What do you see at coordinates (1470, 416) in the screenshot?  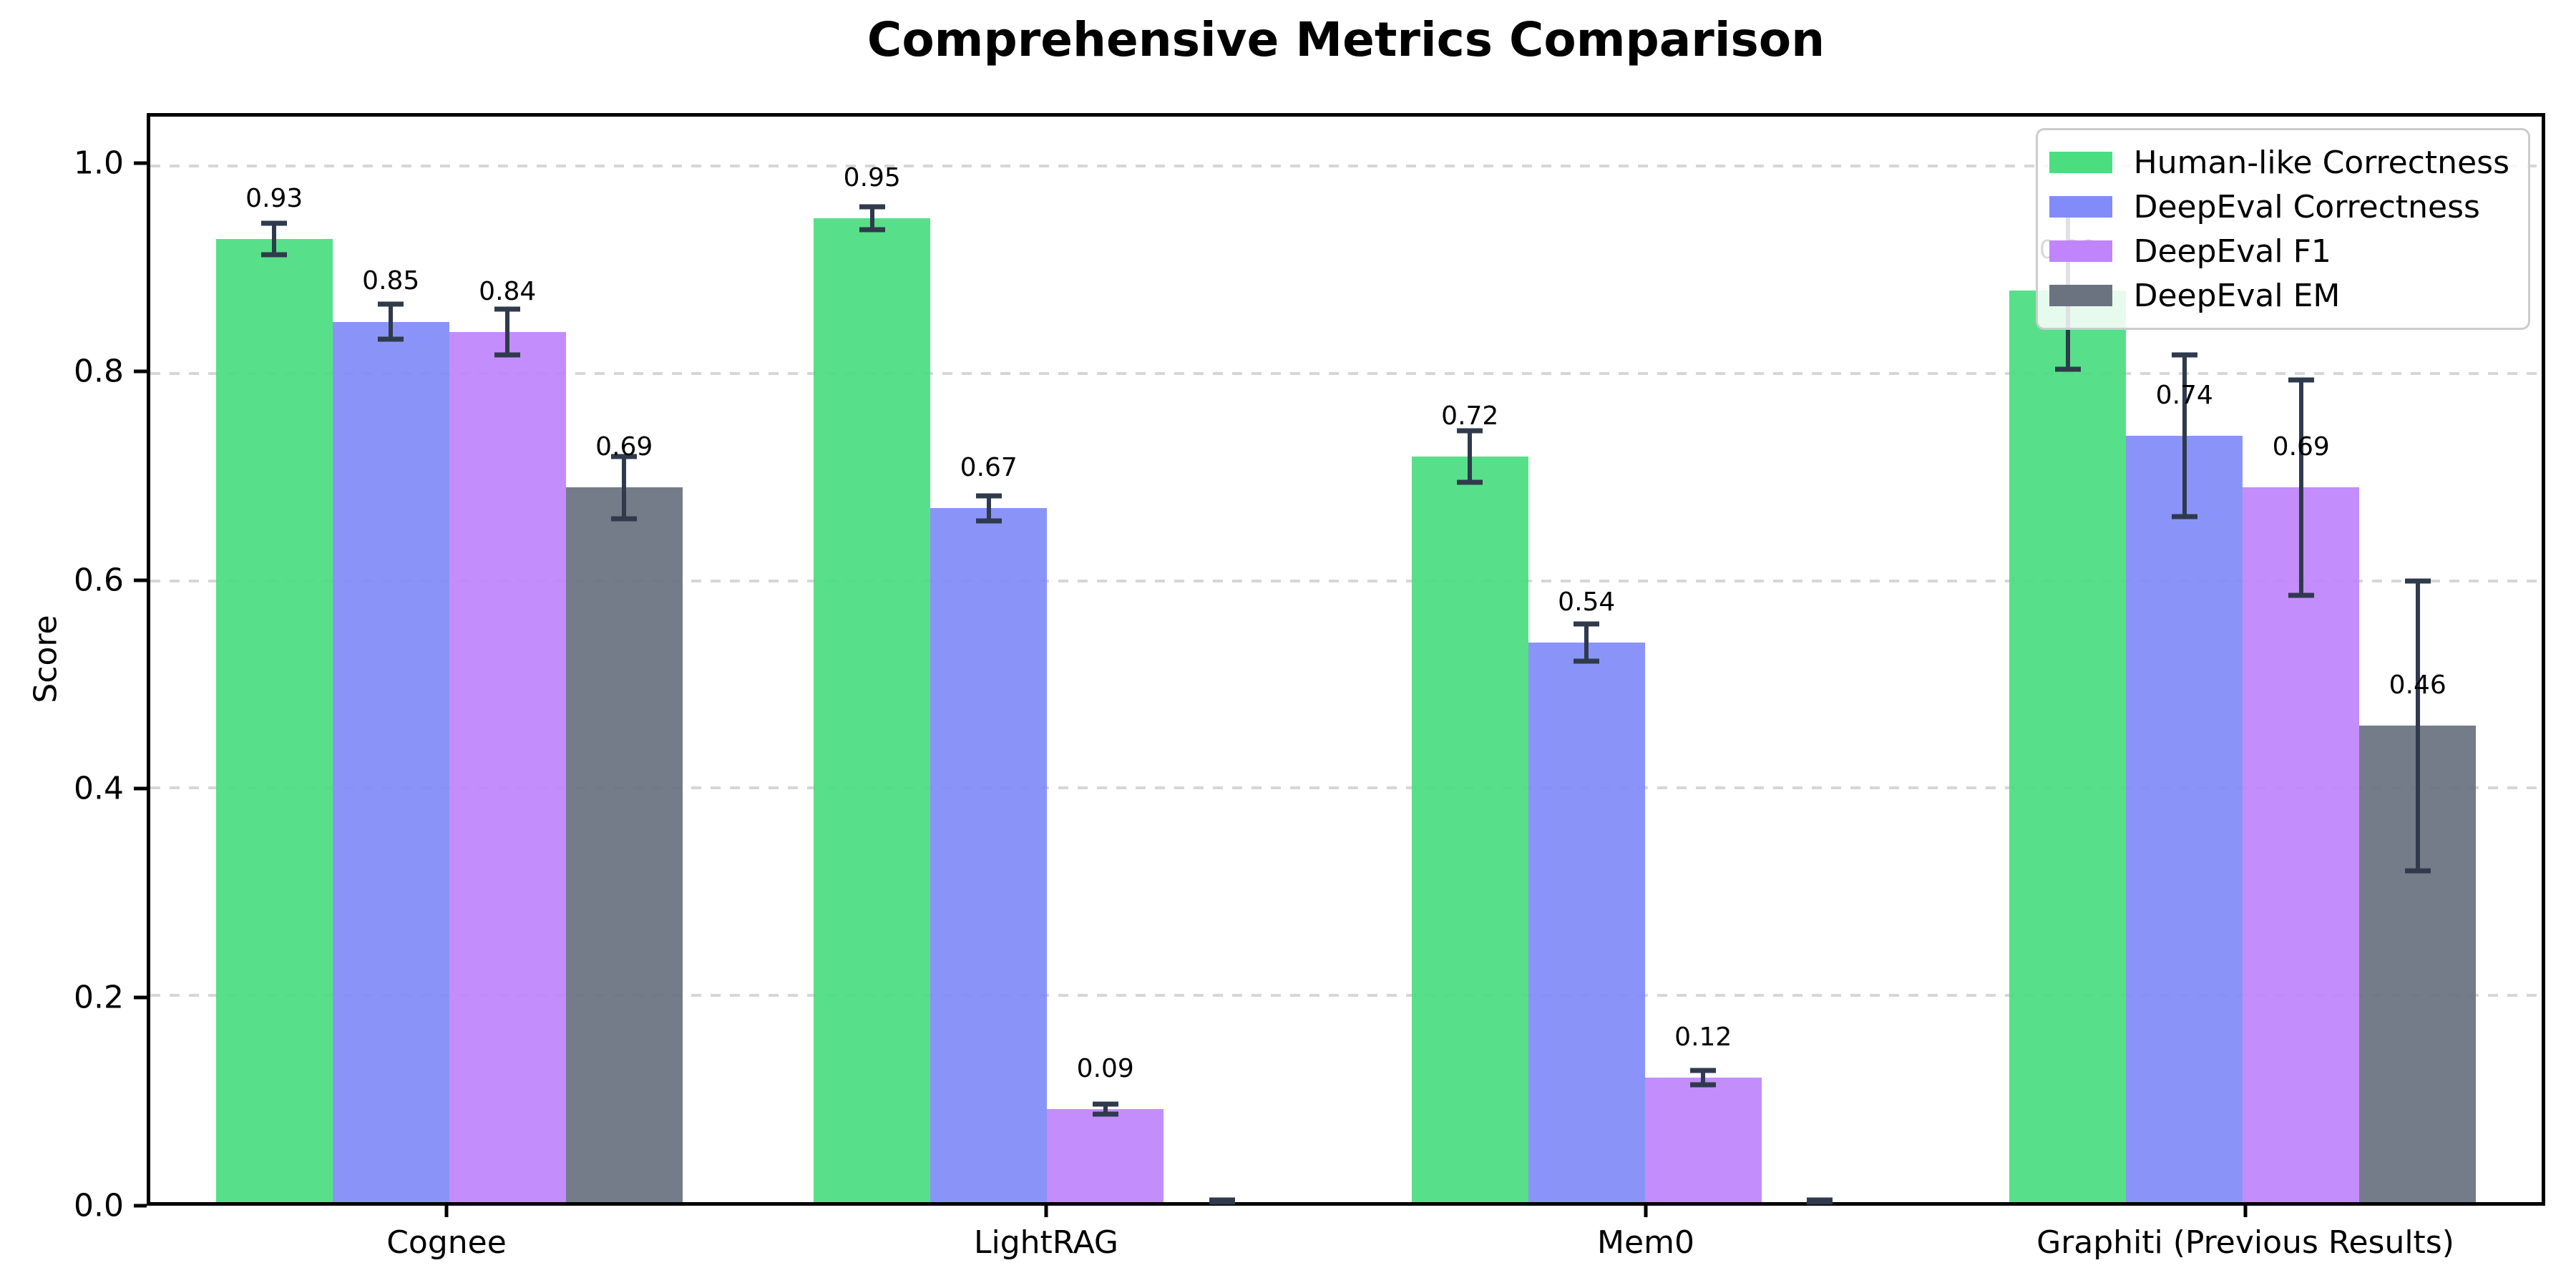 I see `bar-value-label: 0.72` at bounding box center [1470, 416].